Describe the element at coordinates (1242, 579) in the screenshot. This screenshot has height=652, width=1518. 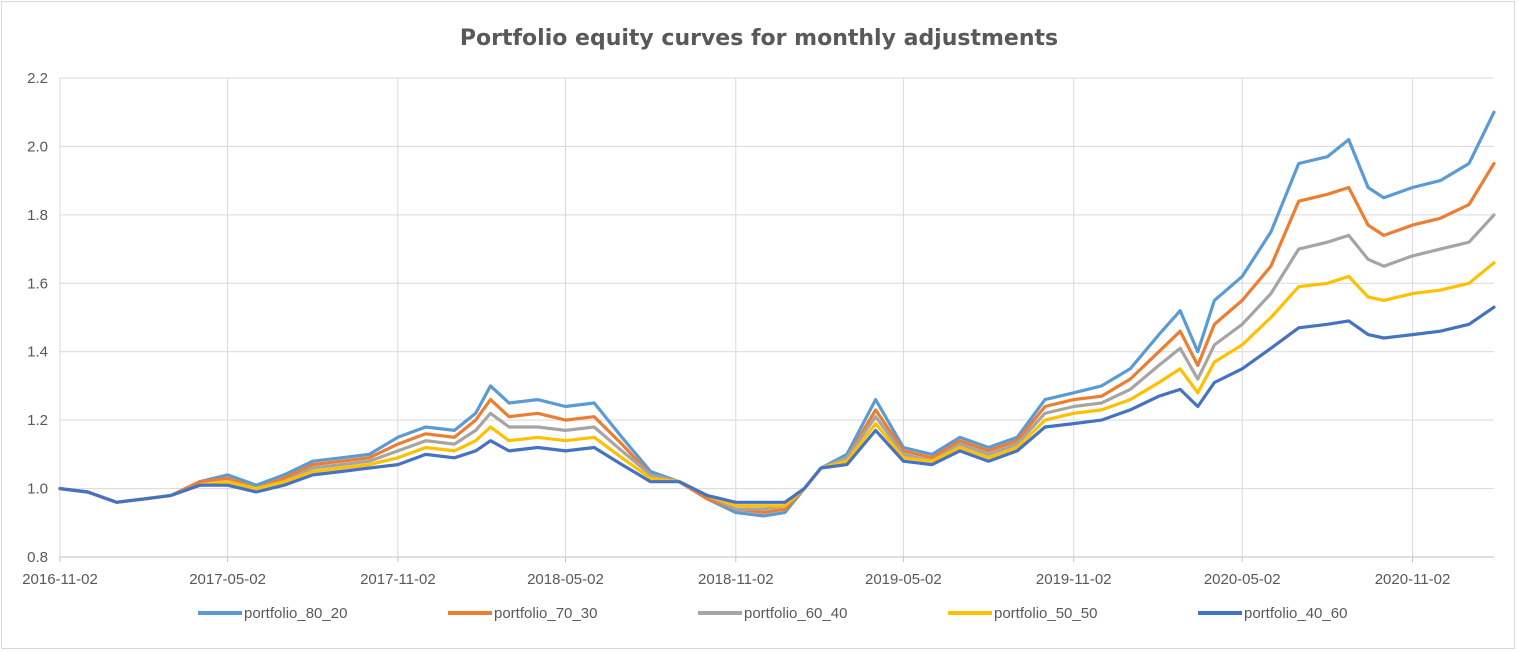
I see `x-tick-label: 2020-05-02` at that location.